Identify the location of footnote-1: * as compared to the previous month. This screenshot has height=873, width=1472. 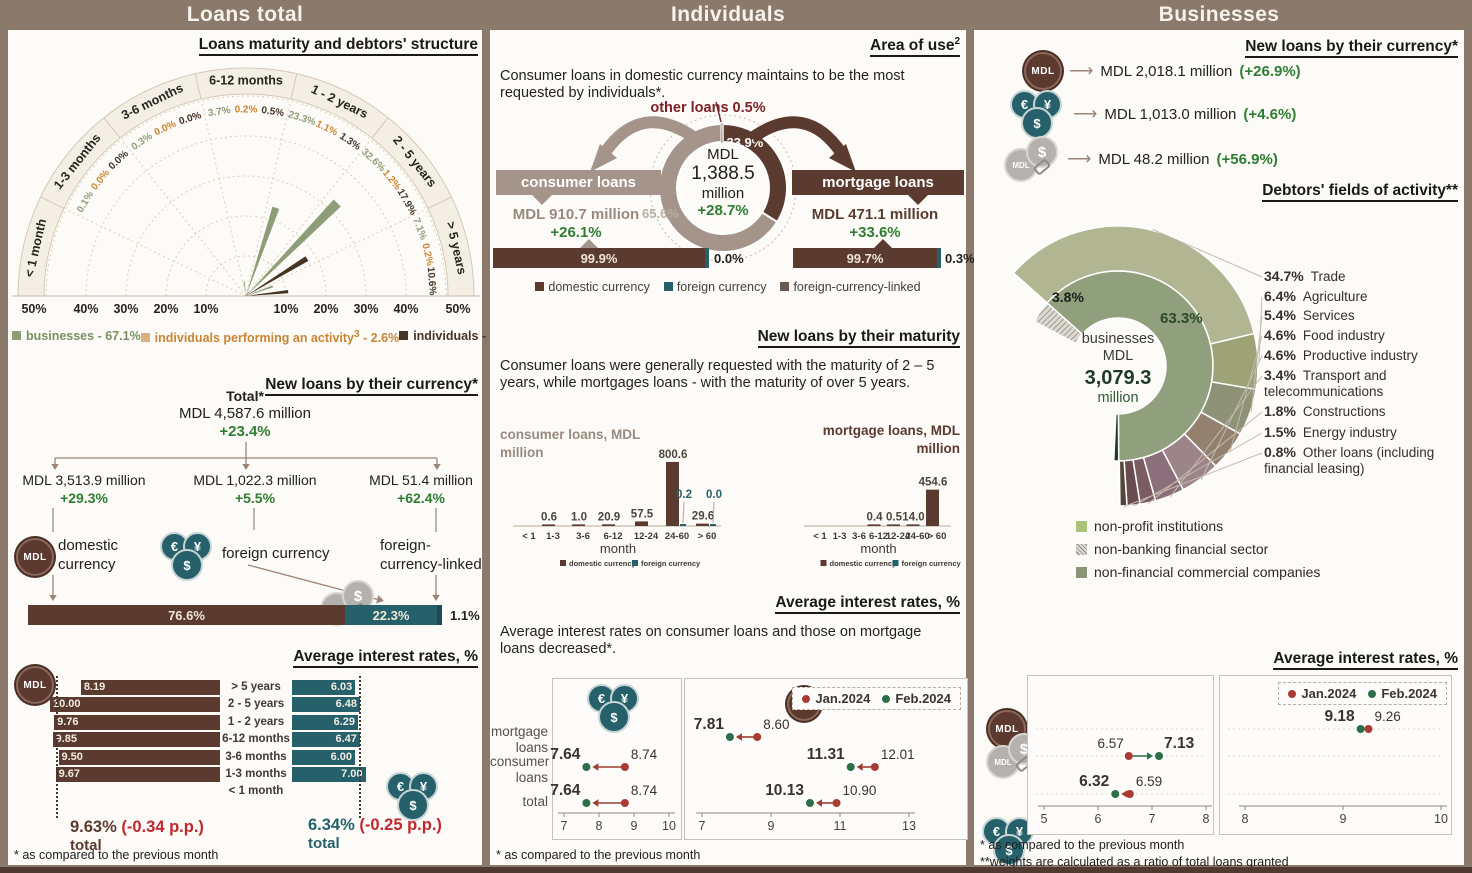
(1082, 845).